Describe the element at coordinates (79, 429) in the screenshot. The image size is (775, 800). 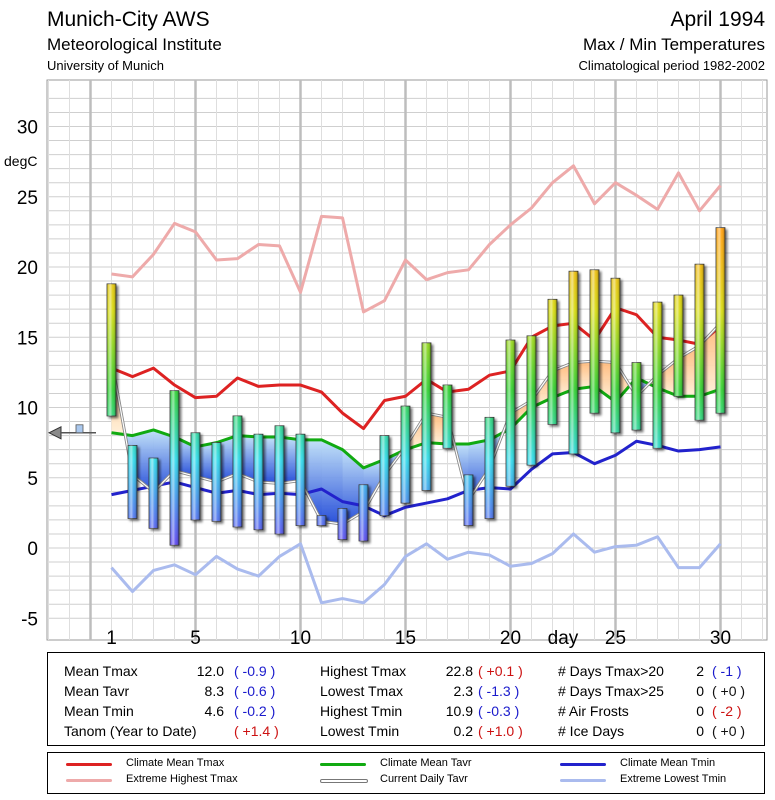
I see `tanom-bar-icon` at that location.